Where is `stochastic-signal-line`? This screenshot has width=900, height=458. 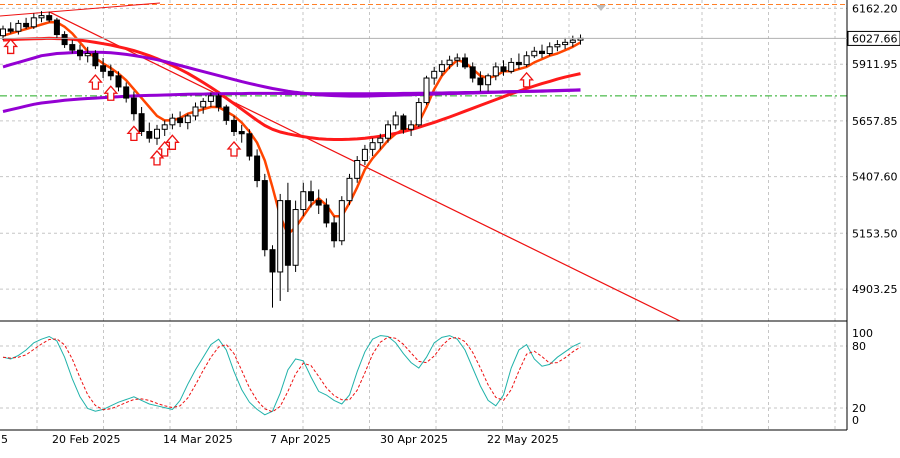 stochastic-signal-line is located at coordinates (291, 374).